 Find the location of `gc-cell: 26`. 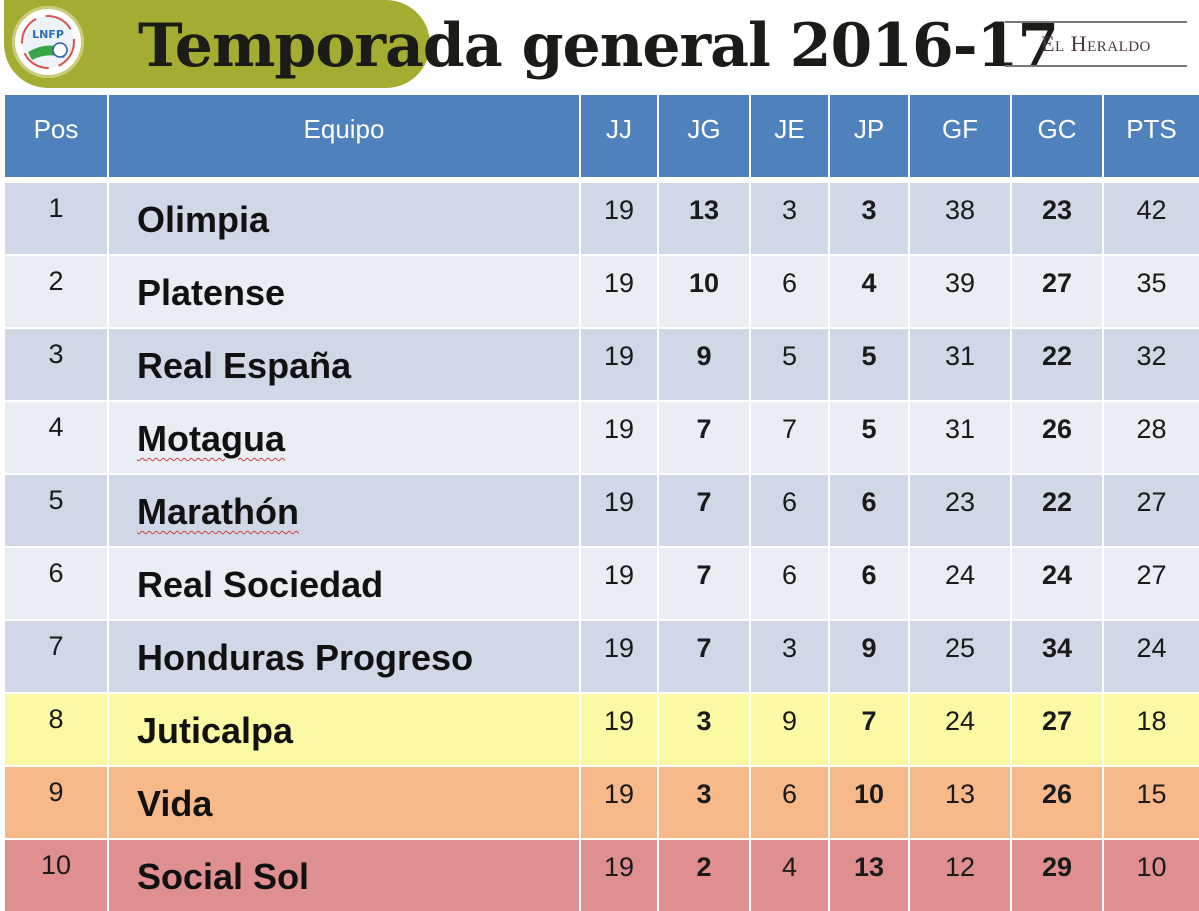

gc-cell: 26 is located at coordinates (1057, 436).